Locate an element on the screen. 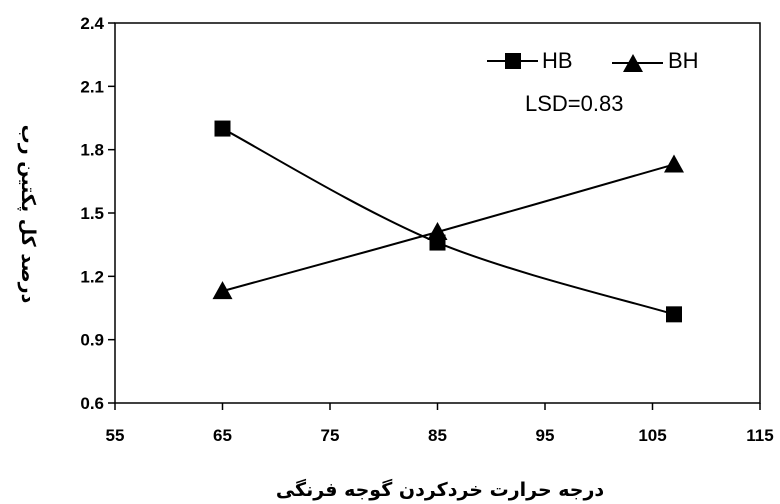 This screenshot has width=780, height=504. x-tick-label: 85 is located at coordinates (437, 435).